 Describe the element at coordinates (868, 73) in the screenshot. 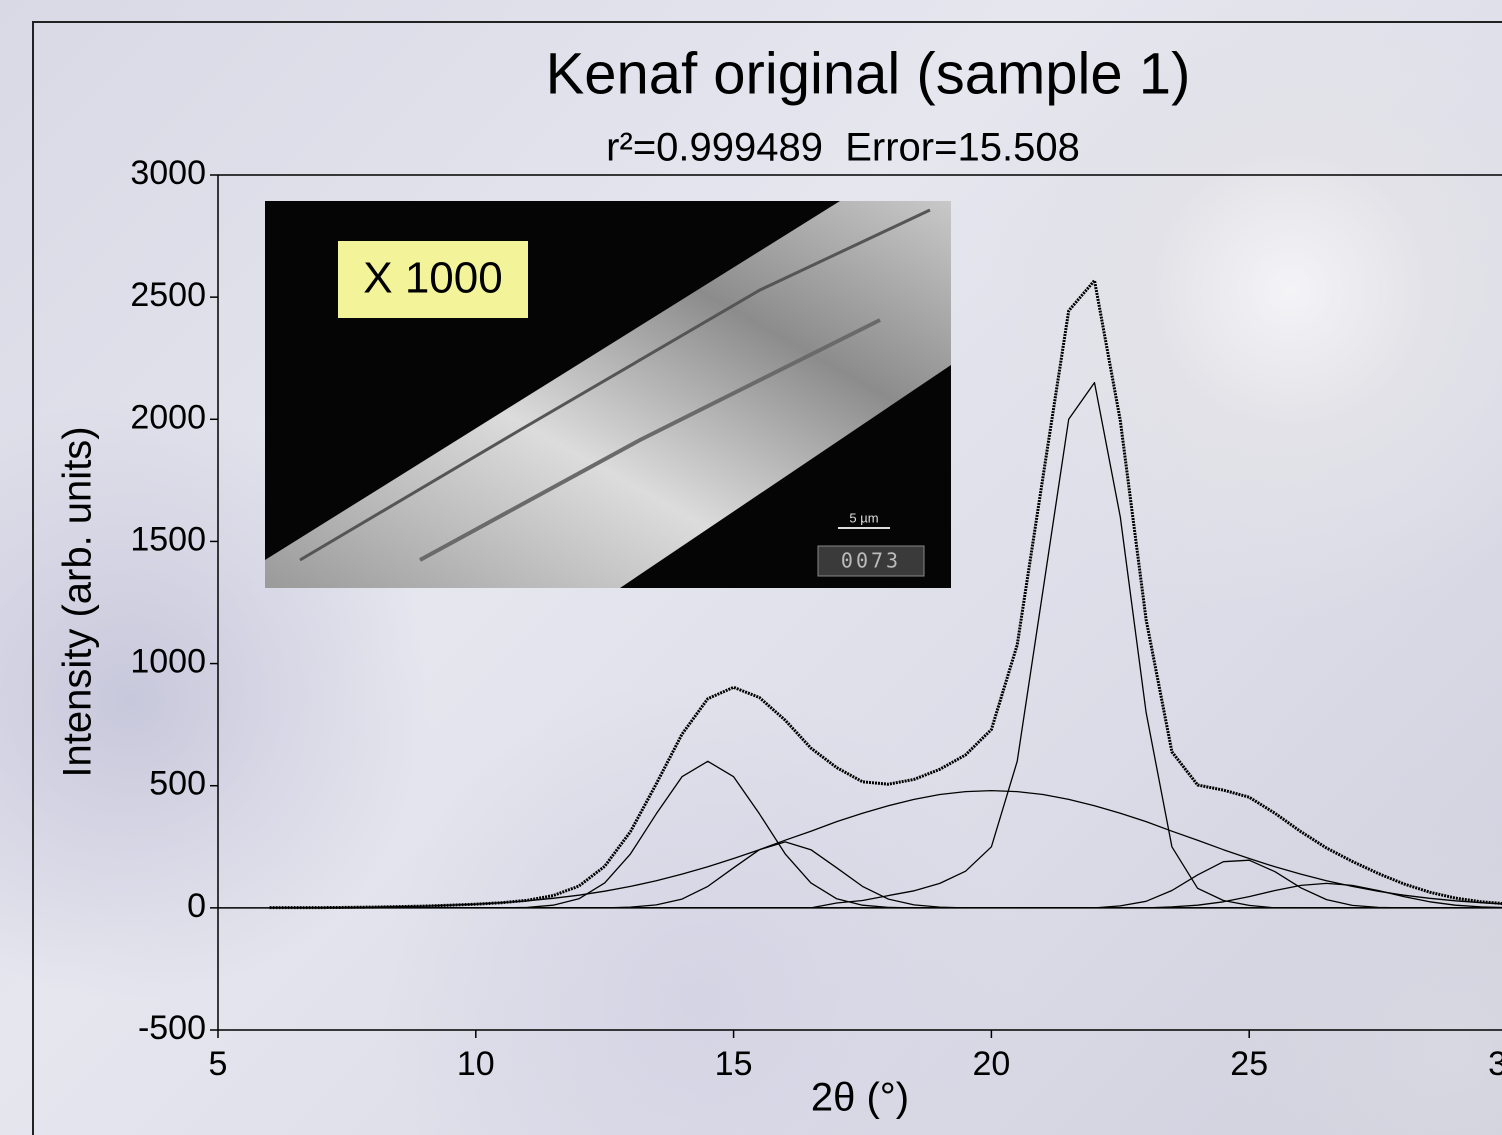

I see `chart-title: Kenaf original (sample 1)` at that location.